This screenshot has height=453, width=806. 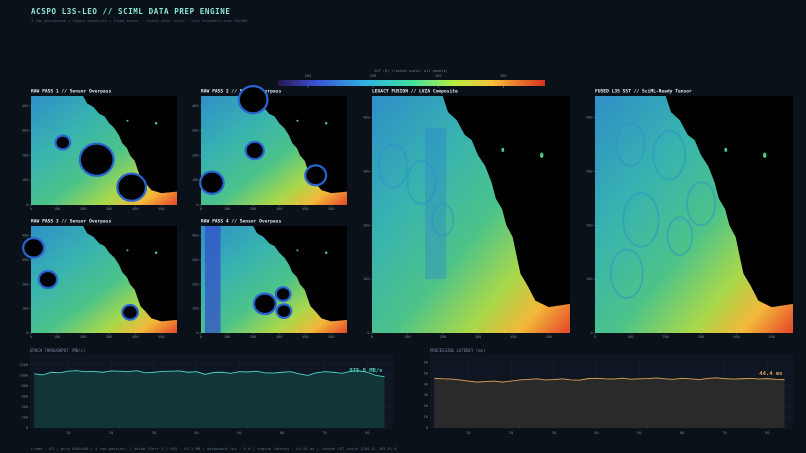 What do you see at coordinates (308, 76) in the screenshot?
I see `colorbar-tick-label: 285` at bounding box center [308, 76].